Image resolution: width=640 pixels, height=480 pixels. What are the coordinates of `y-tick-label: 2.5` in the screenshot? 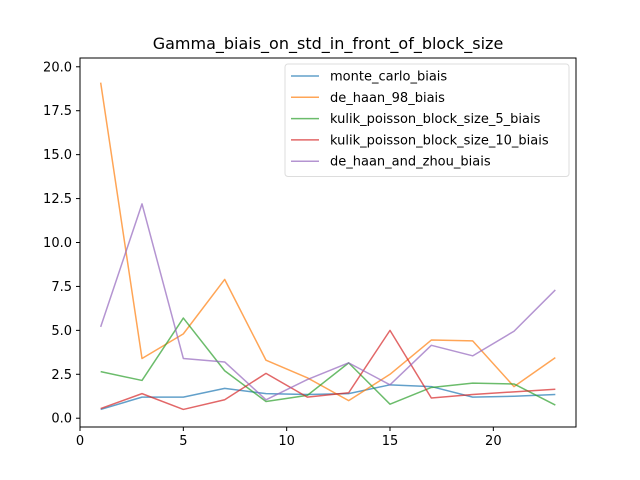 It's located at (61, 375).